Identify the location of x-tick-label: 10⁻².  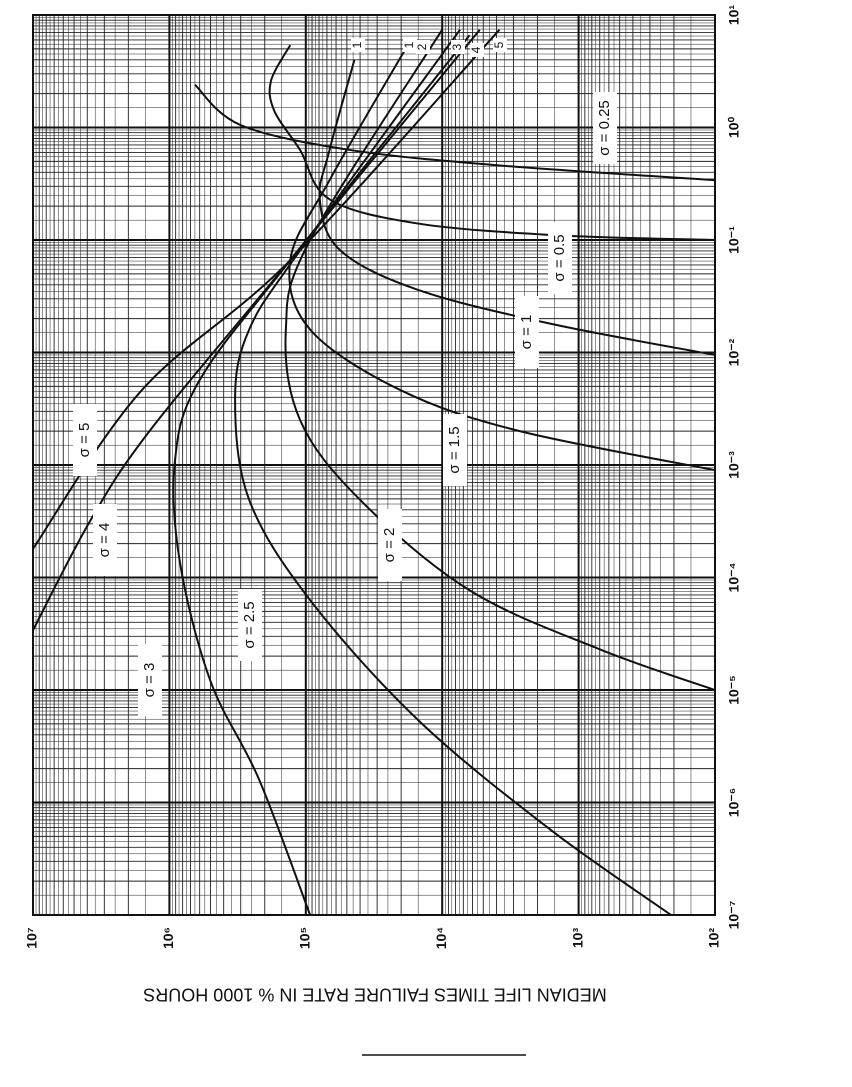
(734, 352).